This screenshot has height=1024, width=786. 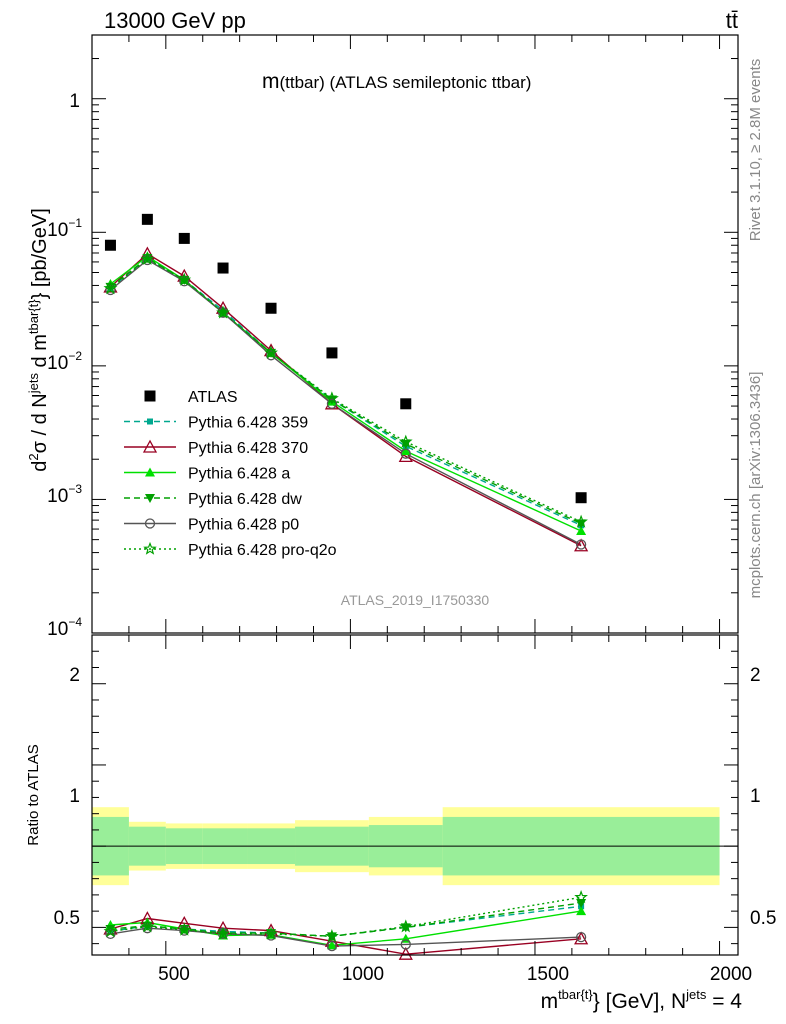 I want to click on x-tick-labels: 500 1000 1500 2000, so click(x=455, y=974).